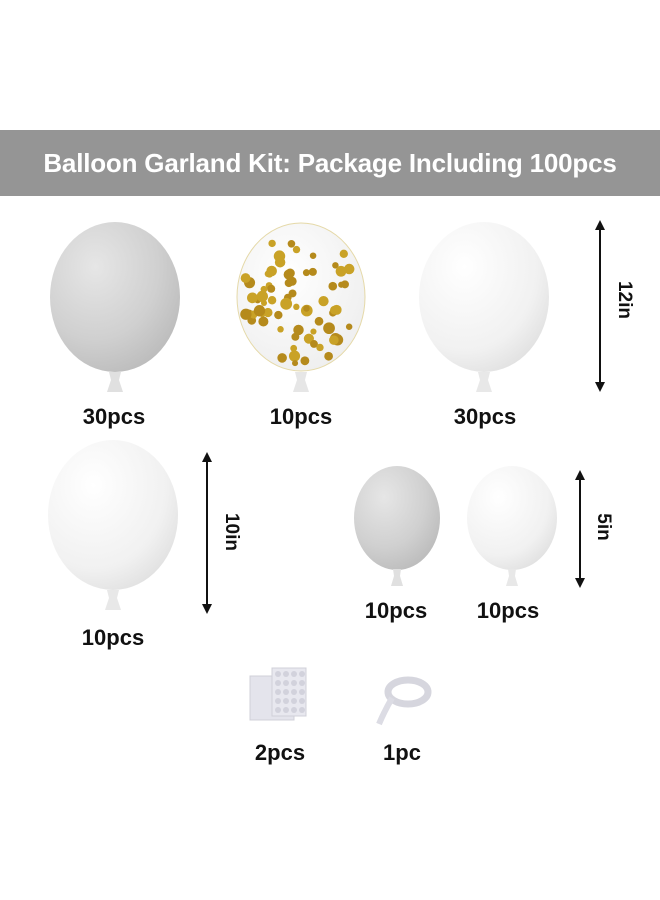  What do you see at coordinates (231, 532) in the screenshot?
I see `size-label: 10in` at bounding box center [231, 532].